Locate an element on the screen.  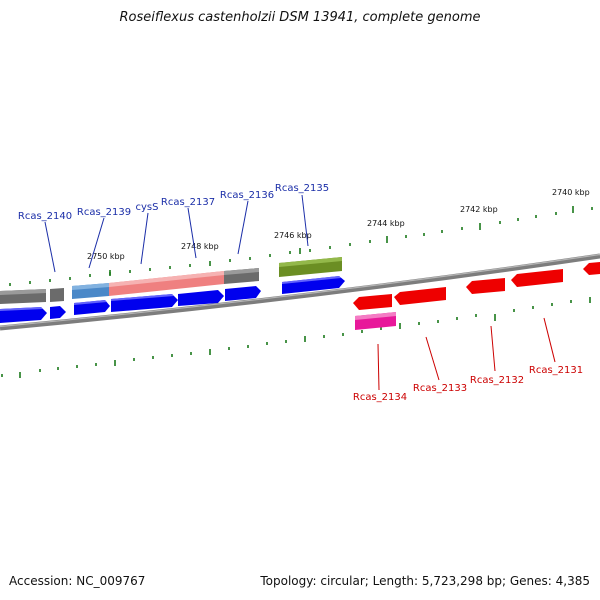
scale-label-2744: 2744 kbp is located at coordinates (386, 223).